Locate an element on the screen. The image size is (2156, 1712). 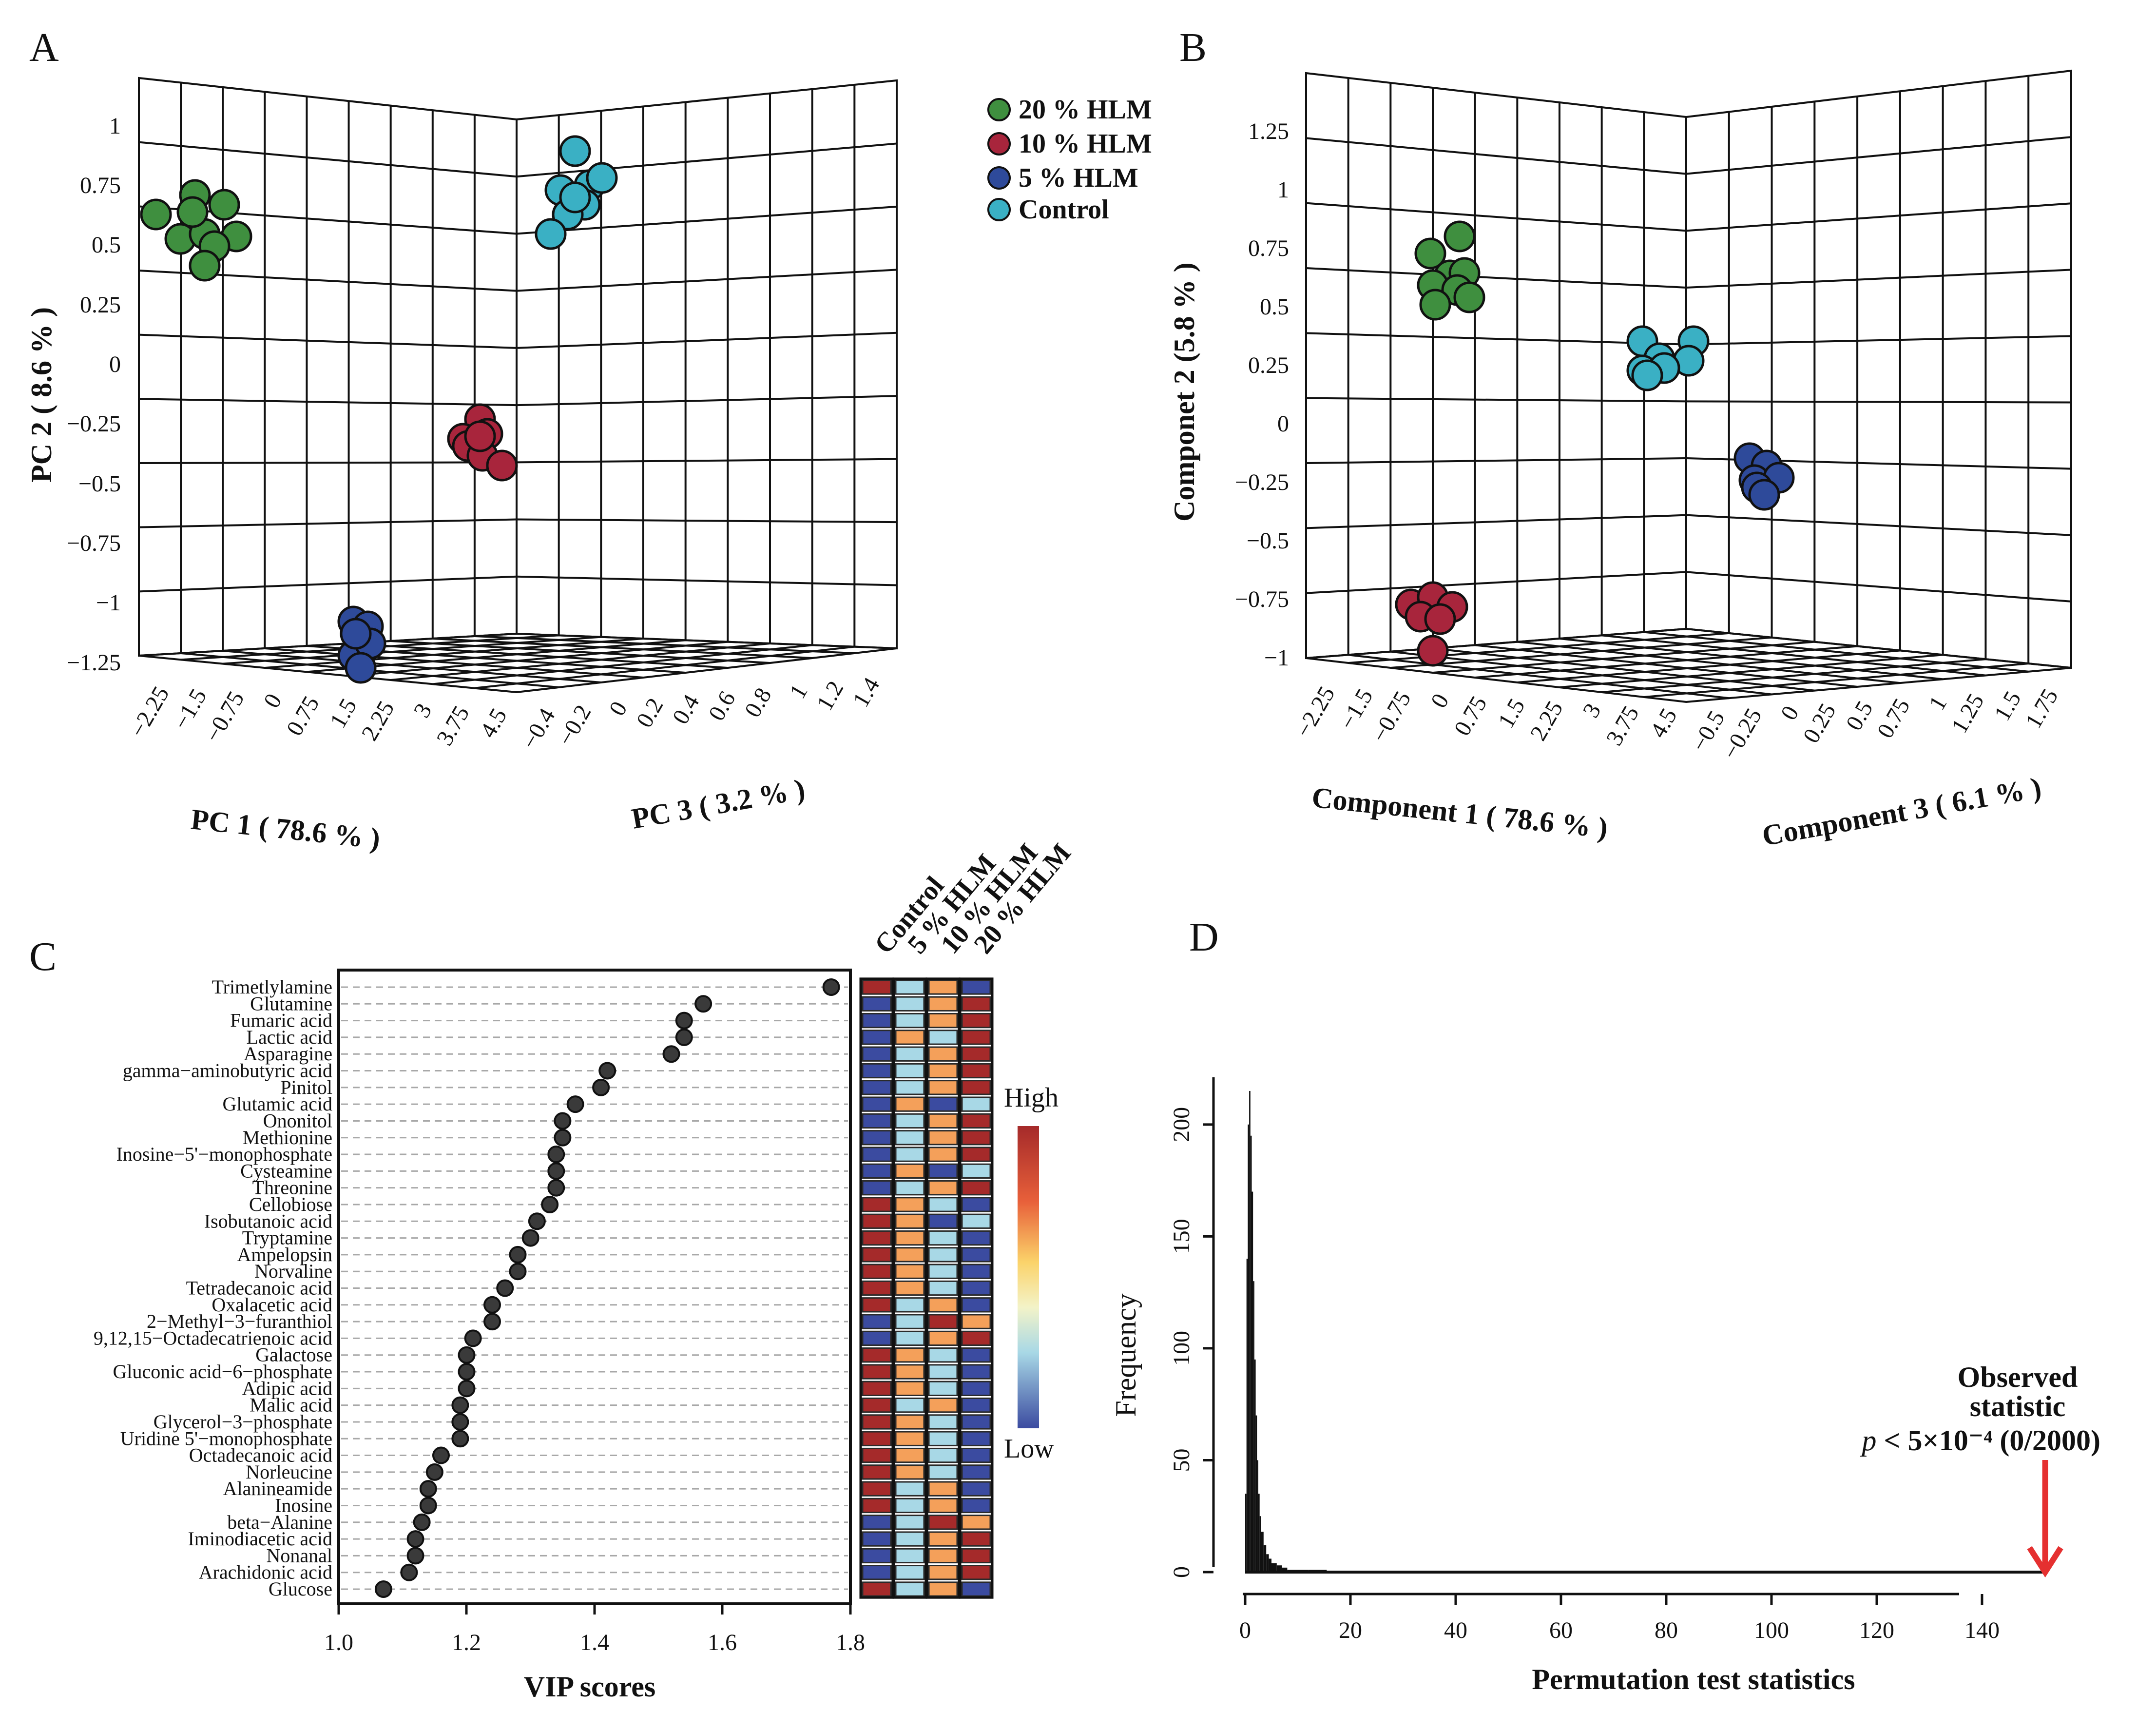
tick-label: 1.5 is located at coordinates (343, 713).